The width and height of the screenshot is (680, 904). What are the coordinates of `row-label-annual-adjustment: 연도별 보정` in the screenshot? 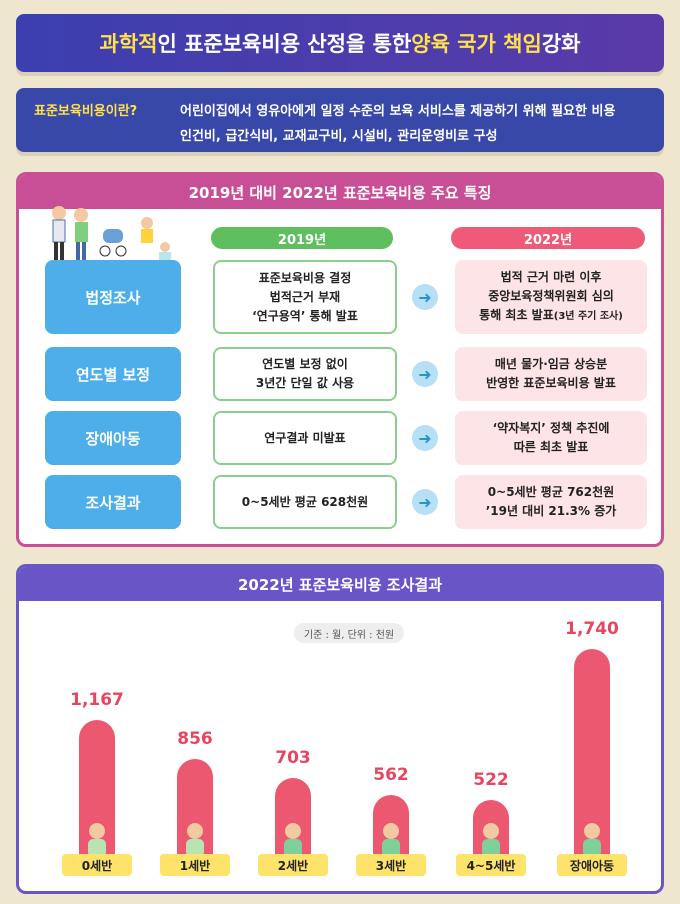 It's located at (113, 374).